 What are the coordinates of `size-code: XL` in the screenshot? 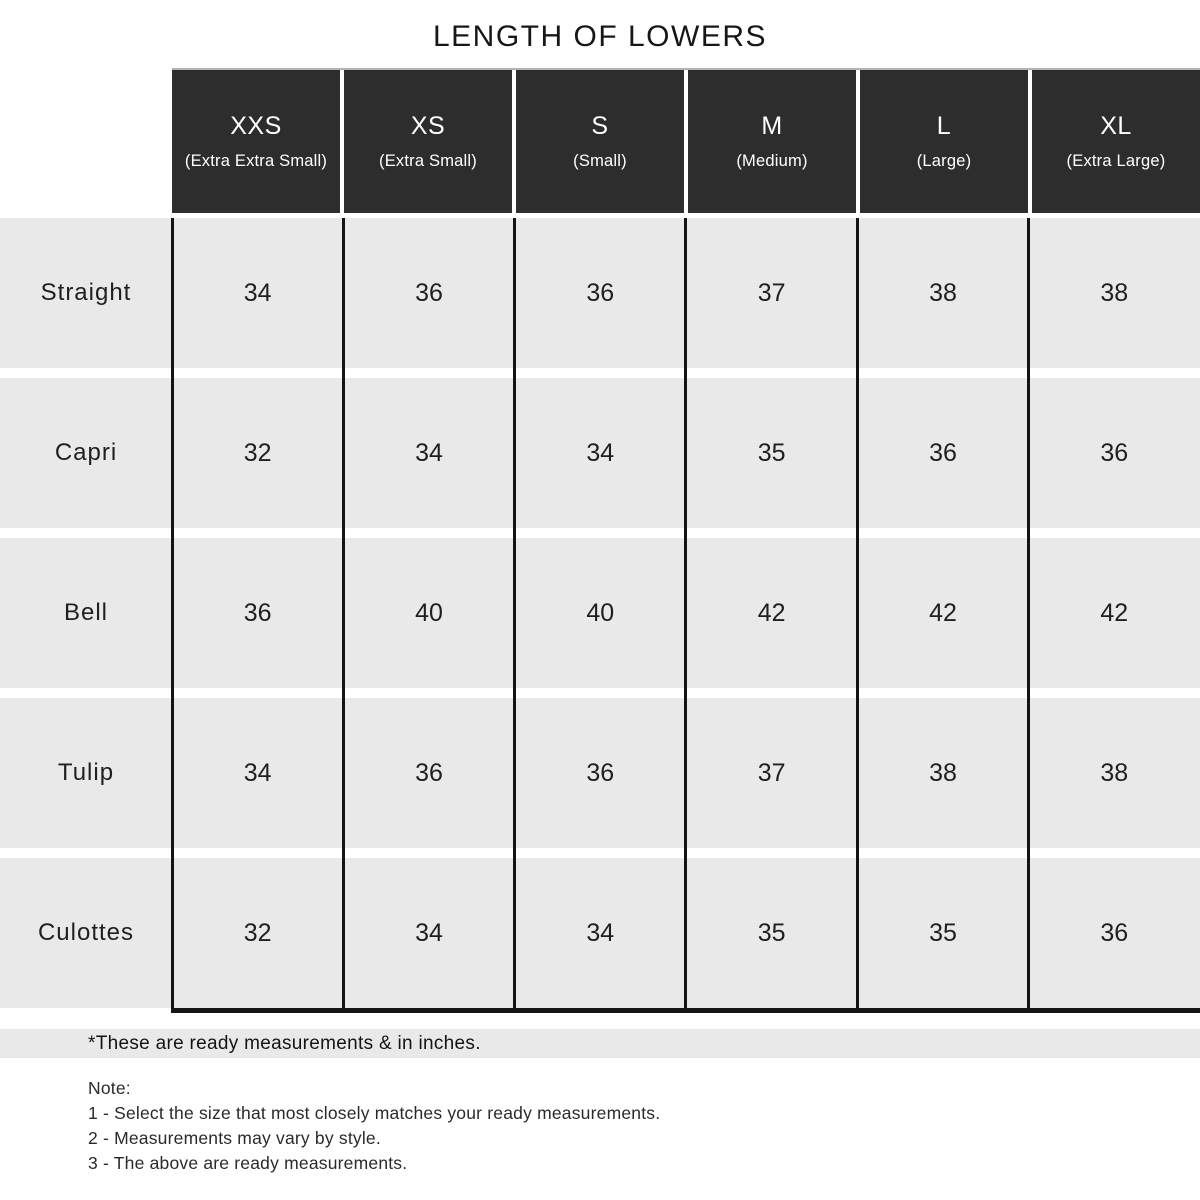 It's located at (1116, 126).